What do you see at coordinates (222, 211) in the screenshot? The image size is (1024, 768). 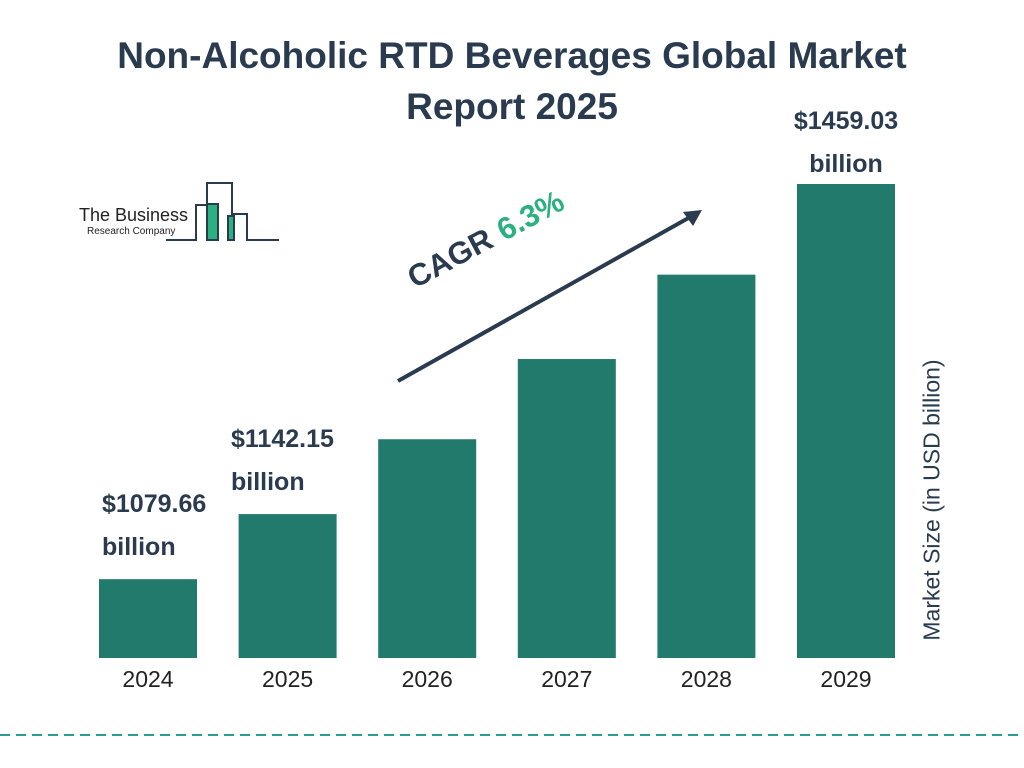 I see `logo-graphic` at bounding box center [222, 211].